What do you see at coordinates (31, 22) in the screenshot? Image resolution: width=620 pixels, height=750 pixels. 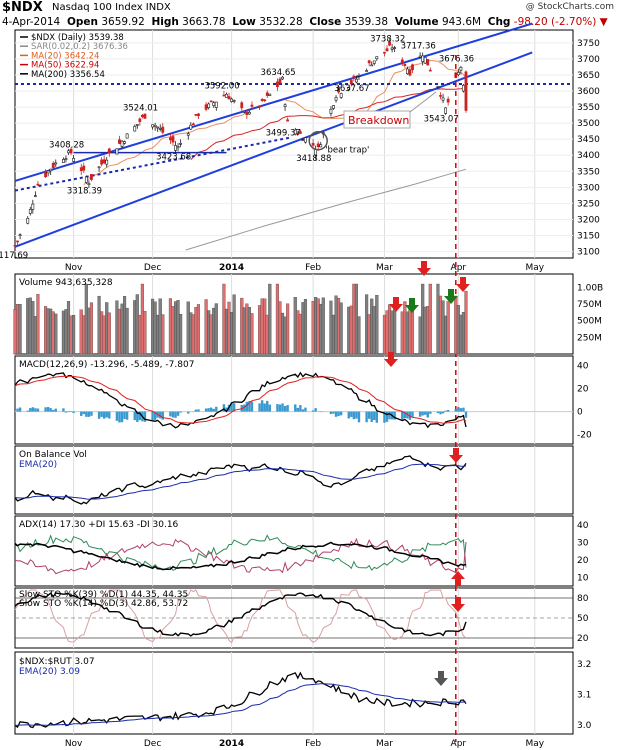 I see `date-value: 4-Apr-2014` at bounding box center [31, 22].